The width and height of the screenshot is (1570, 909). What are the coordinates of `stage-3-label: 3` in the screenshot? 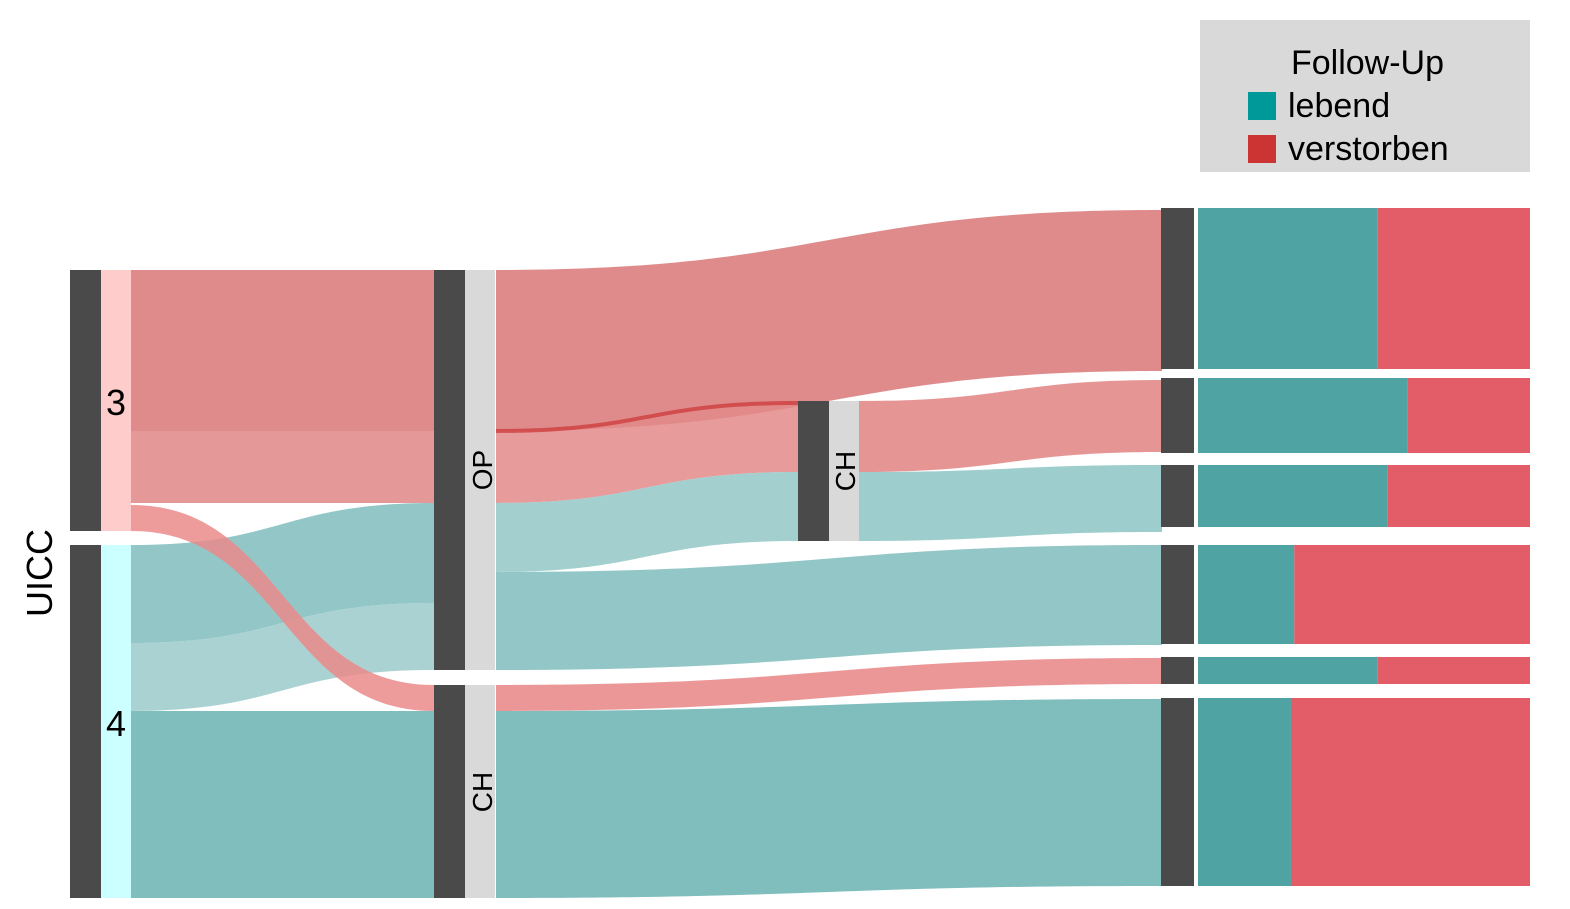 It's located at (116, 402).